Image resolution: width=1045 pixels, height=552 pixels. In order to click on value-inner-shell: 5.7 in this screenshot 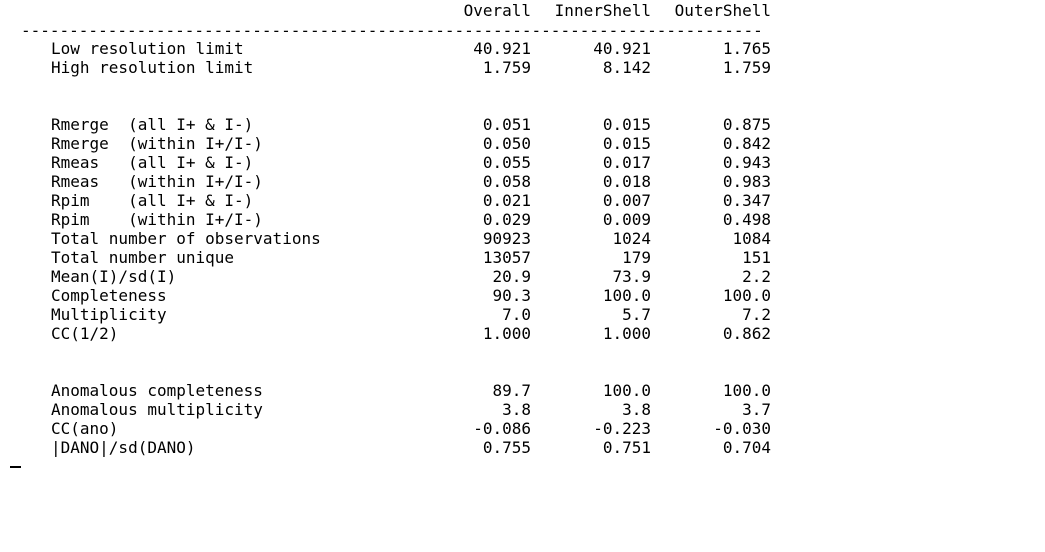, I will do `click(636, 314)`.